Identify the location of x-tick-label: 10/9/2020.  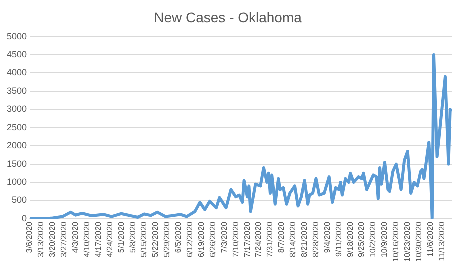
(385, 239).